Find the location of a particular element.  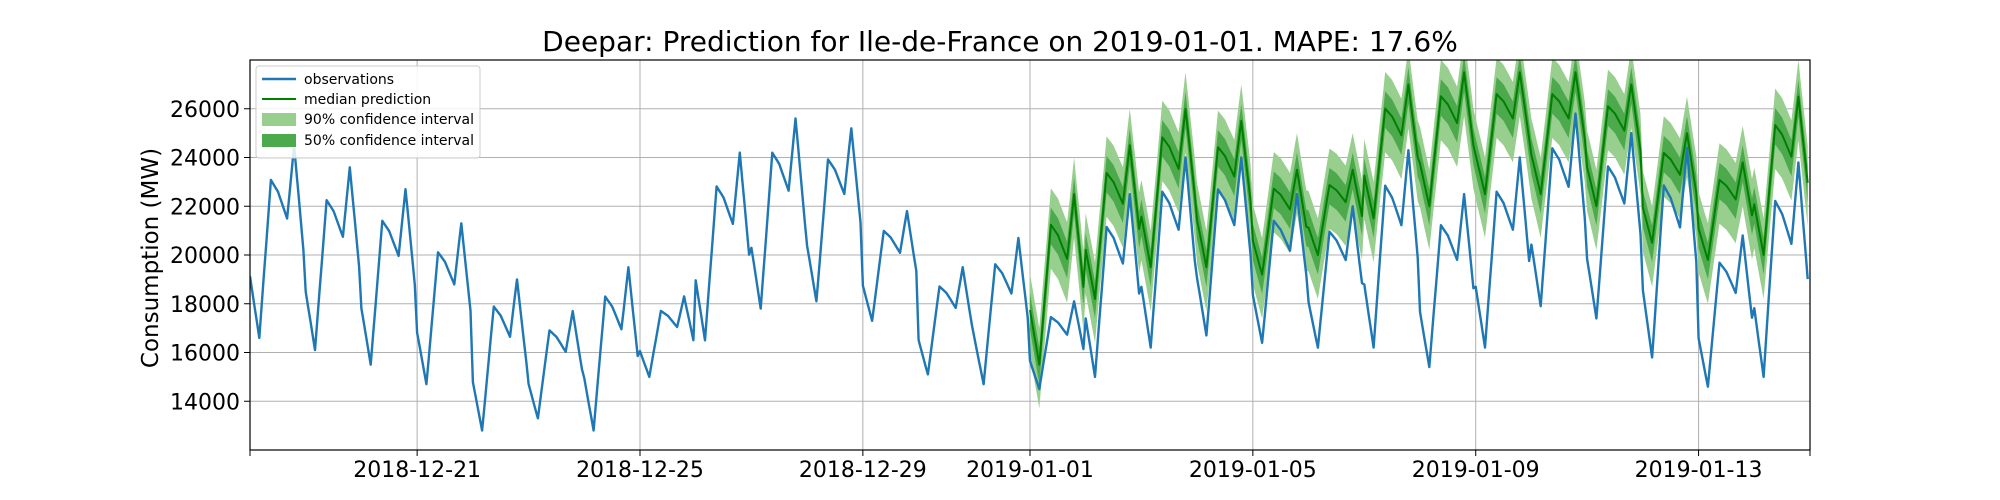

x-tick-label: 2019-01-13 is located at coordinates (1699, 470).